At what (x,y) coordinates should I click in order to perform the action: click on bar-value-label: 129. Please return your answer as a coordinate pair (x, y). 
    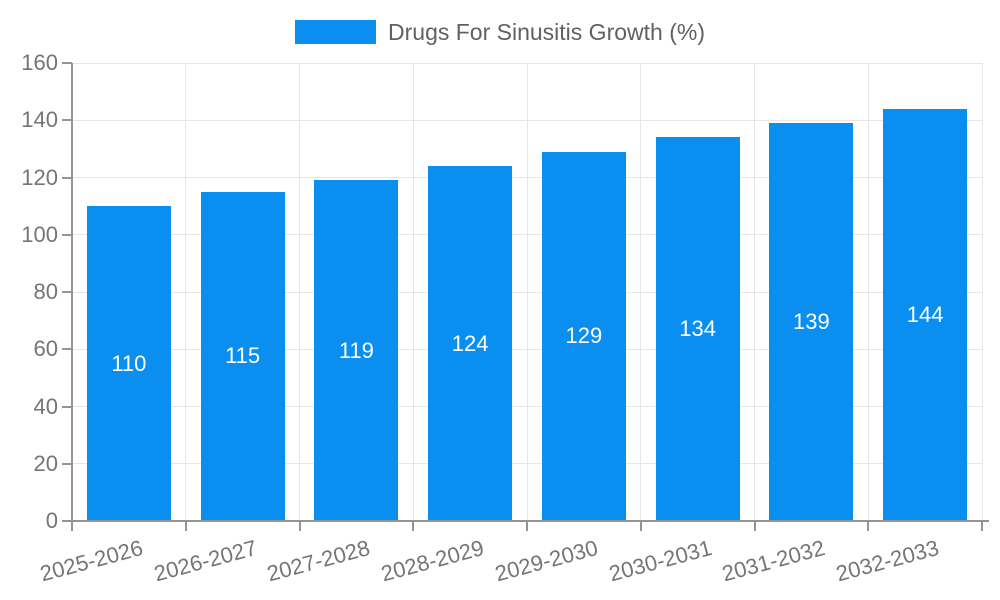
    Looking at the image, I should click on (584, 336).